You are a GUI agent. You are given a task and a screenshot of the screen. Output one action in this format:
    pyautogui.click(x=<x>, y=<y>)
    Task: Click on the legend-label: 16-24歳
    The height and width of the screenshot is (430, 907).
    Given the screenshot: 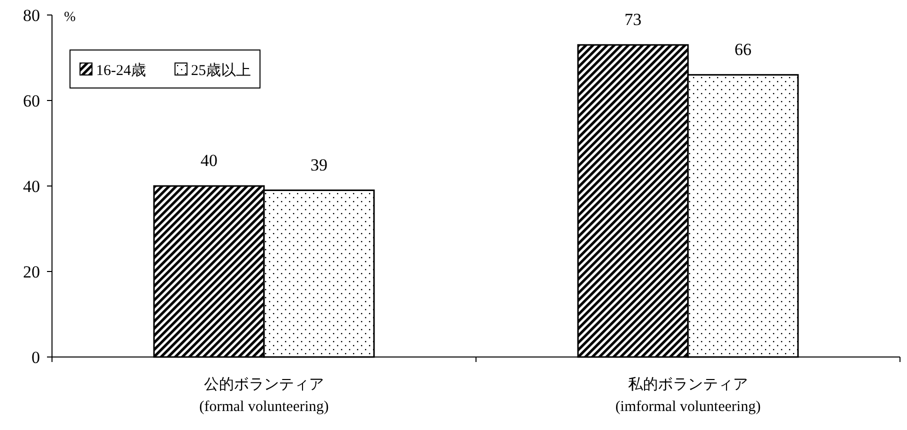 What is the action you would take?
    pyautogui.click(x=121, y=70)
    